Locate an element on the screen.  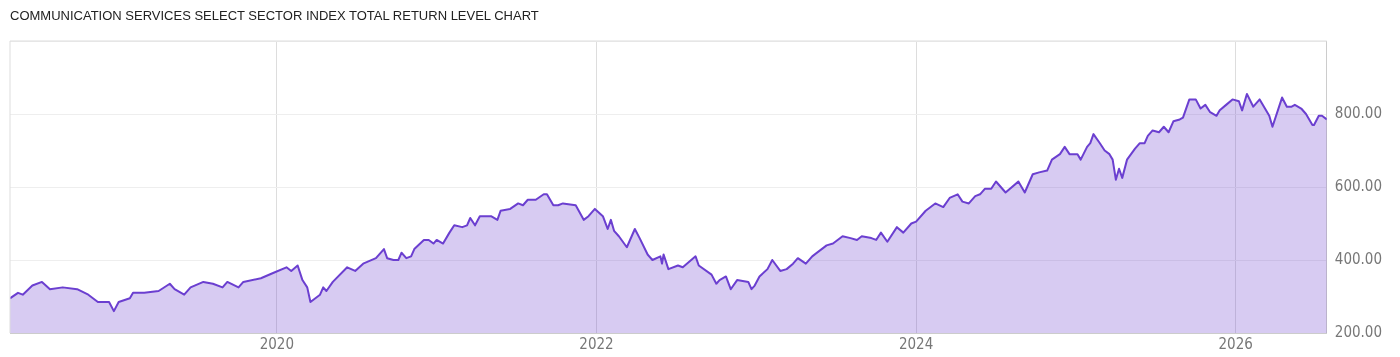
x-tick-label: 2020 is located at coordinates (277, 343).